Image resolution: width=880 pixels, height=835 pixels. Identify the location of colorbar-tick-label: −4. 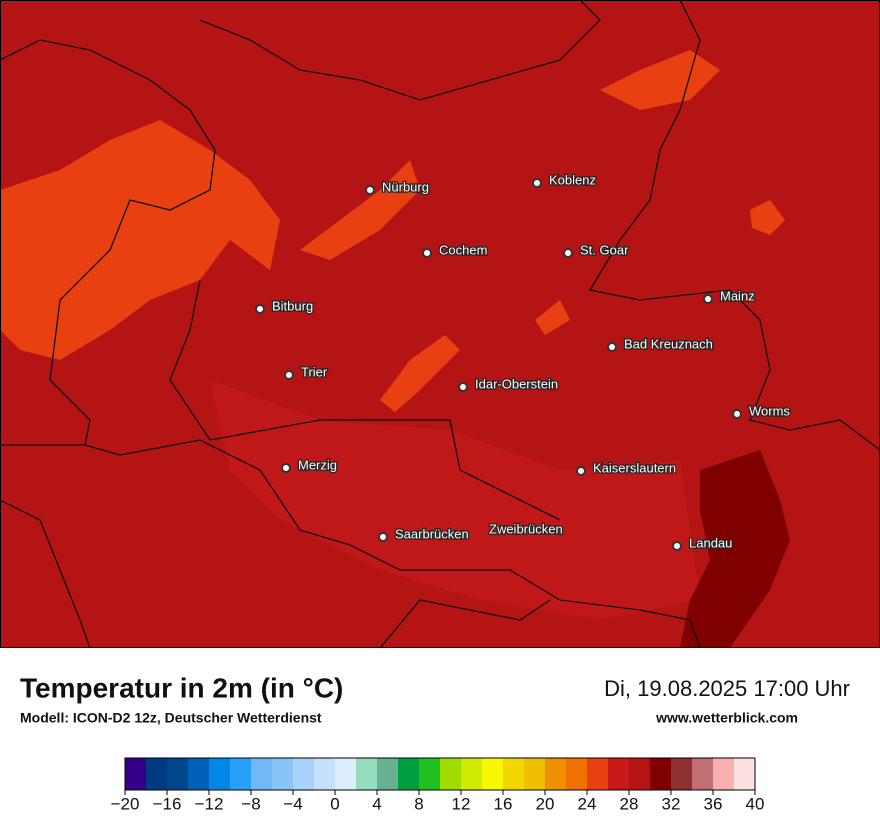
(292, 803).